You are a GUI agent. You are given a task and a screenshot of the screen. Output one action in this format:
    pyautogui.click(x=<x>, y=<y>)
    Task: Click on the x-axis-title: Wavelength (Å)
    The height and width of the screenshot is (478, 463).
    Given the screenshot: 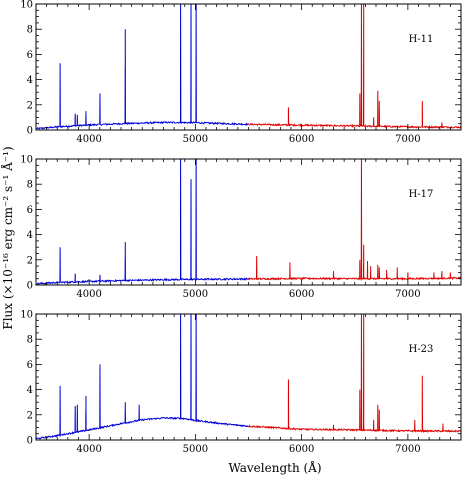 What is the action you would take?
    pyautogui.click(x=274, y=467)
    